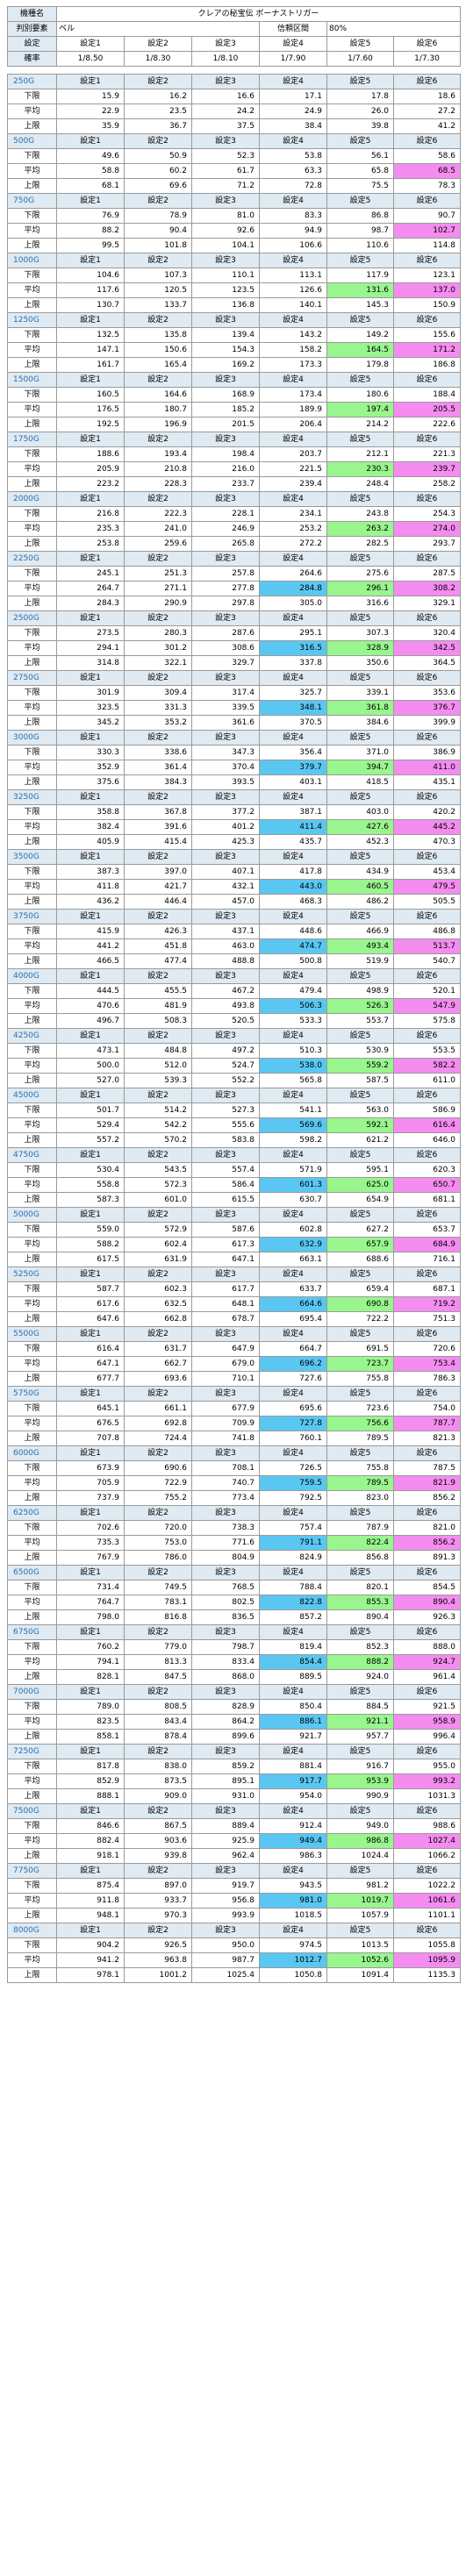  What do you see at coordinates (427, 1617) in the screenshot?
I see `value-cell-setting-6: 926.3` at bounding box center [427, 1617].